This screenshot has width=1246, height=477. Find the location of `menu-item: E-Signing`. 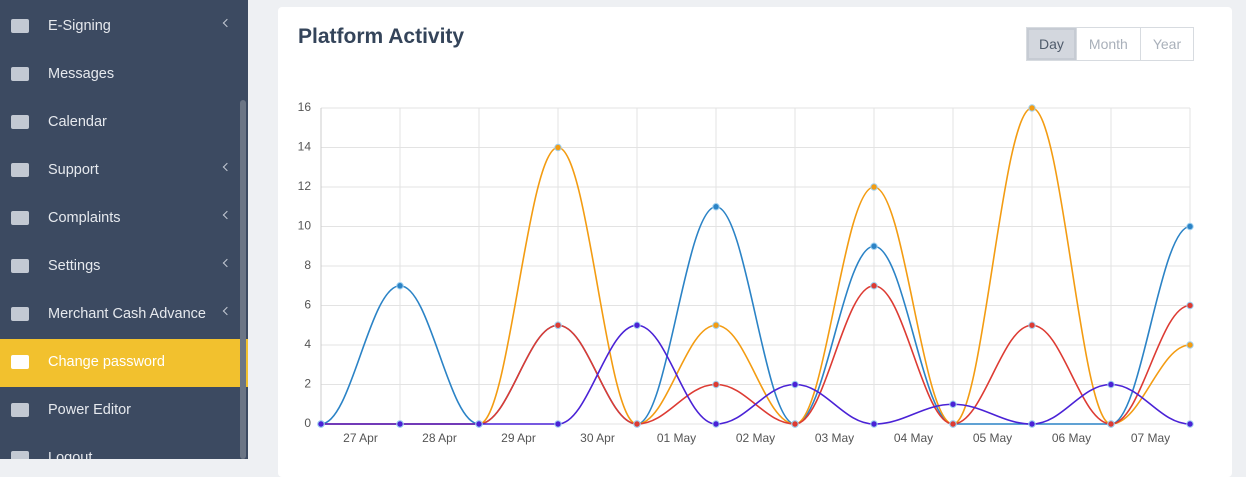

menu-item: E-Signing is located at coordinates (120, 27).